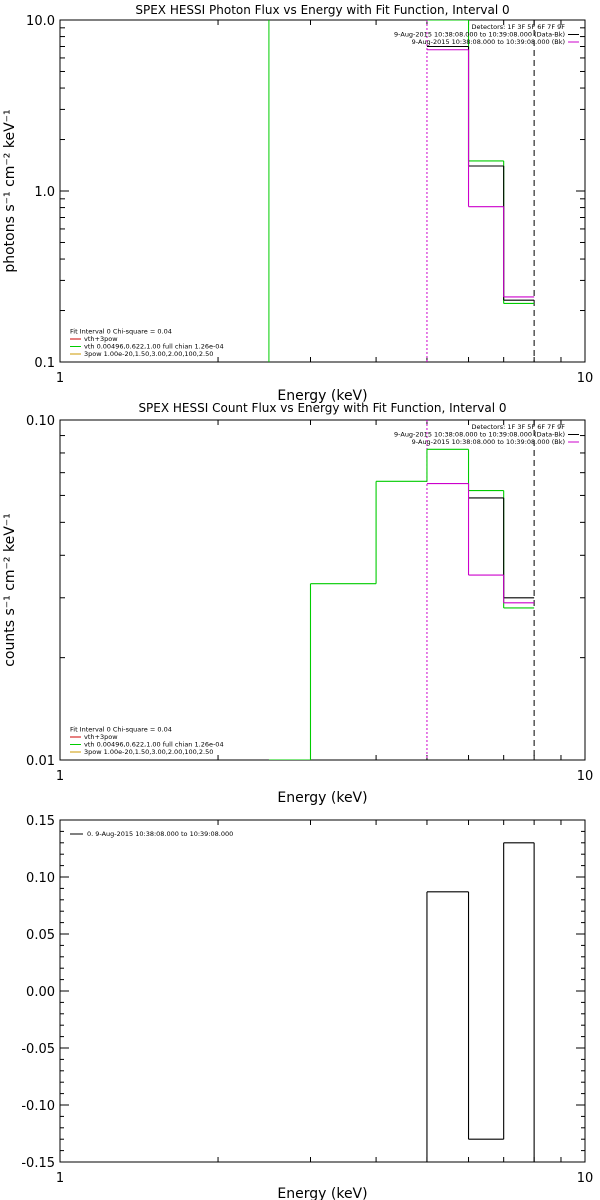 The height and width of the screenshot is (1200, 600). What do you see at coordinates (40, 992) in the screenshot?
I see `y-tick-label: 0.00` at bounding box center [40, 992].